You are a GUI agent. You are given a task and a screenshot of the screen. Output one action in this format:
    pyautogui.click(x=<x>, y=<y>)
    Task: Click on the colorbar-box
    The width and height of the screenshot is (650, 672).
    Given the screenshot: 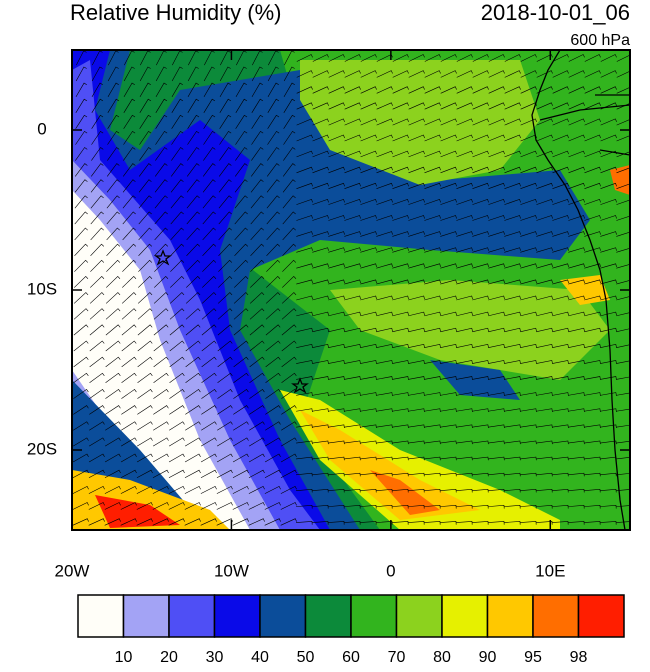 What is the action you would take?
    pyautogui.click(x=101, y=616)
    